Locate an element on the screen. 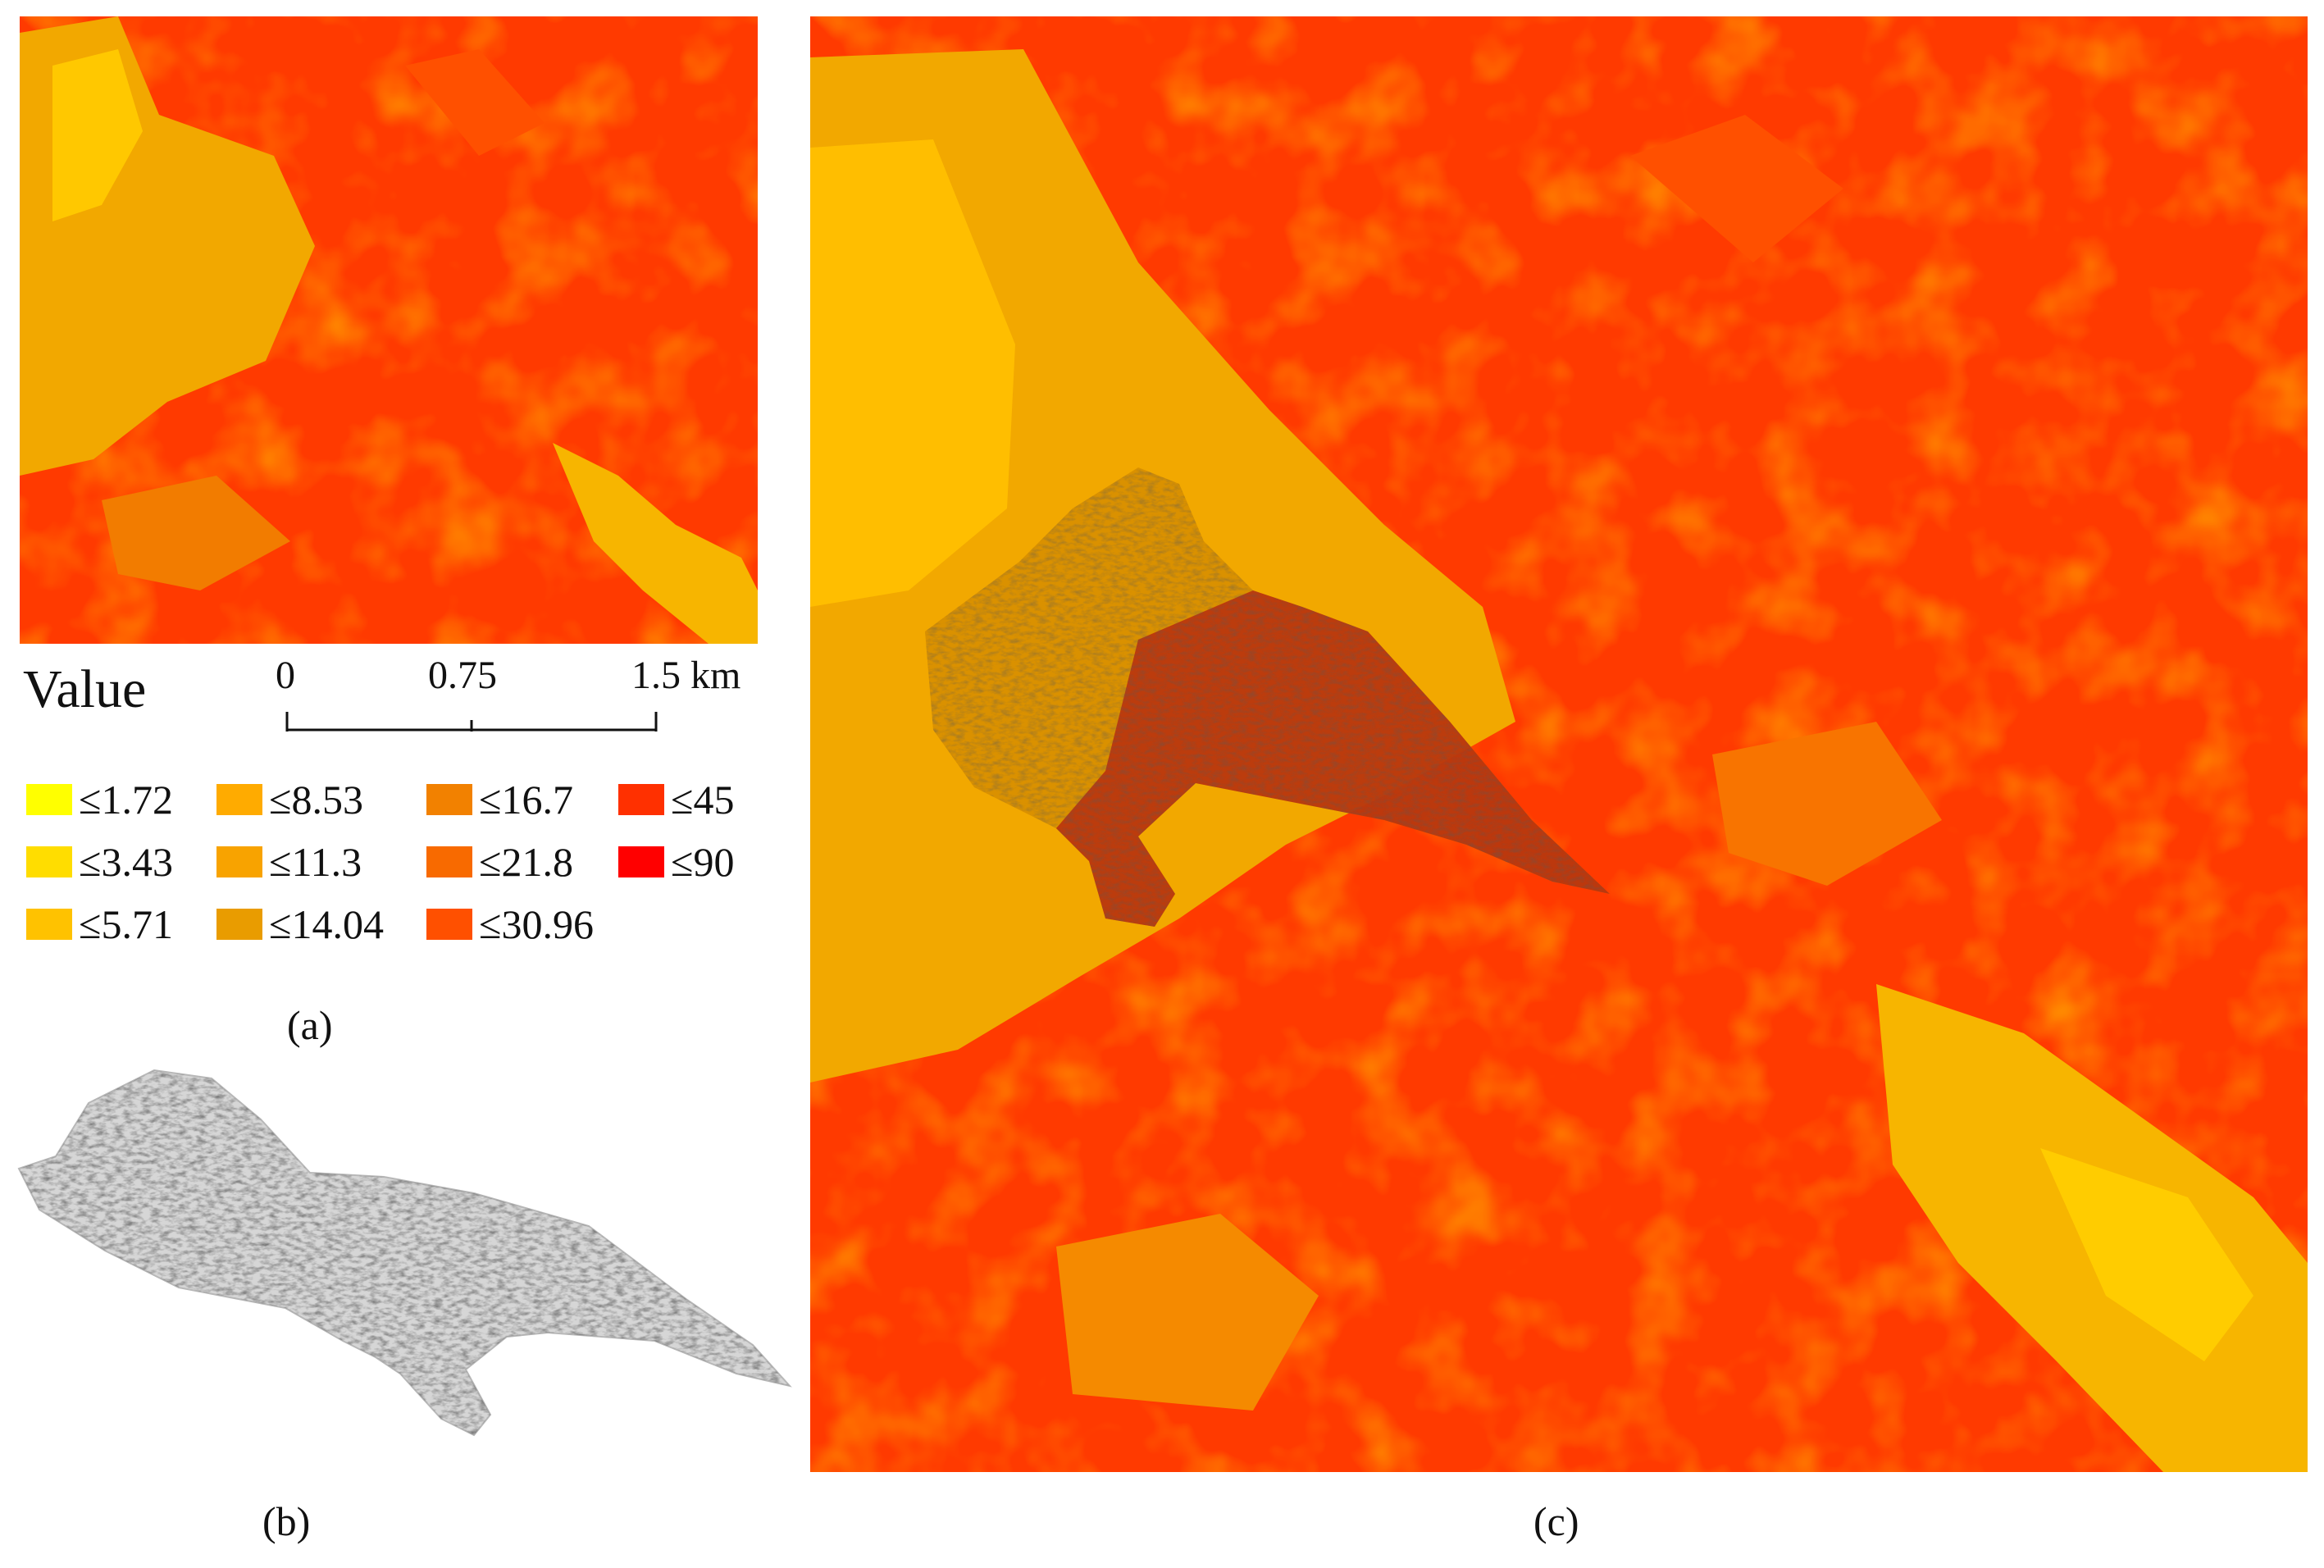  low-slope-zone-se-core is located at coordinates (2146, 1255).